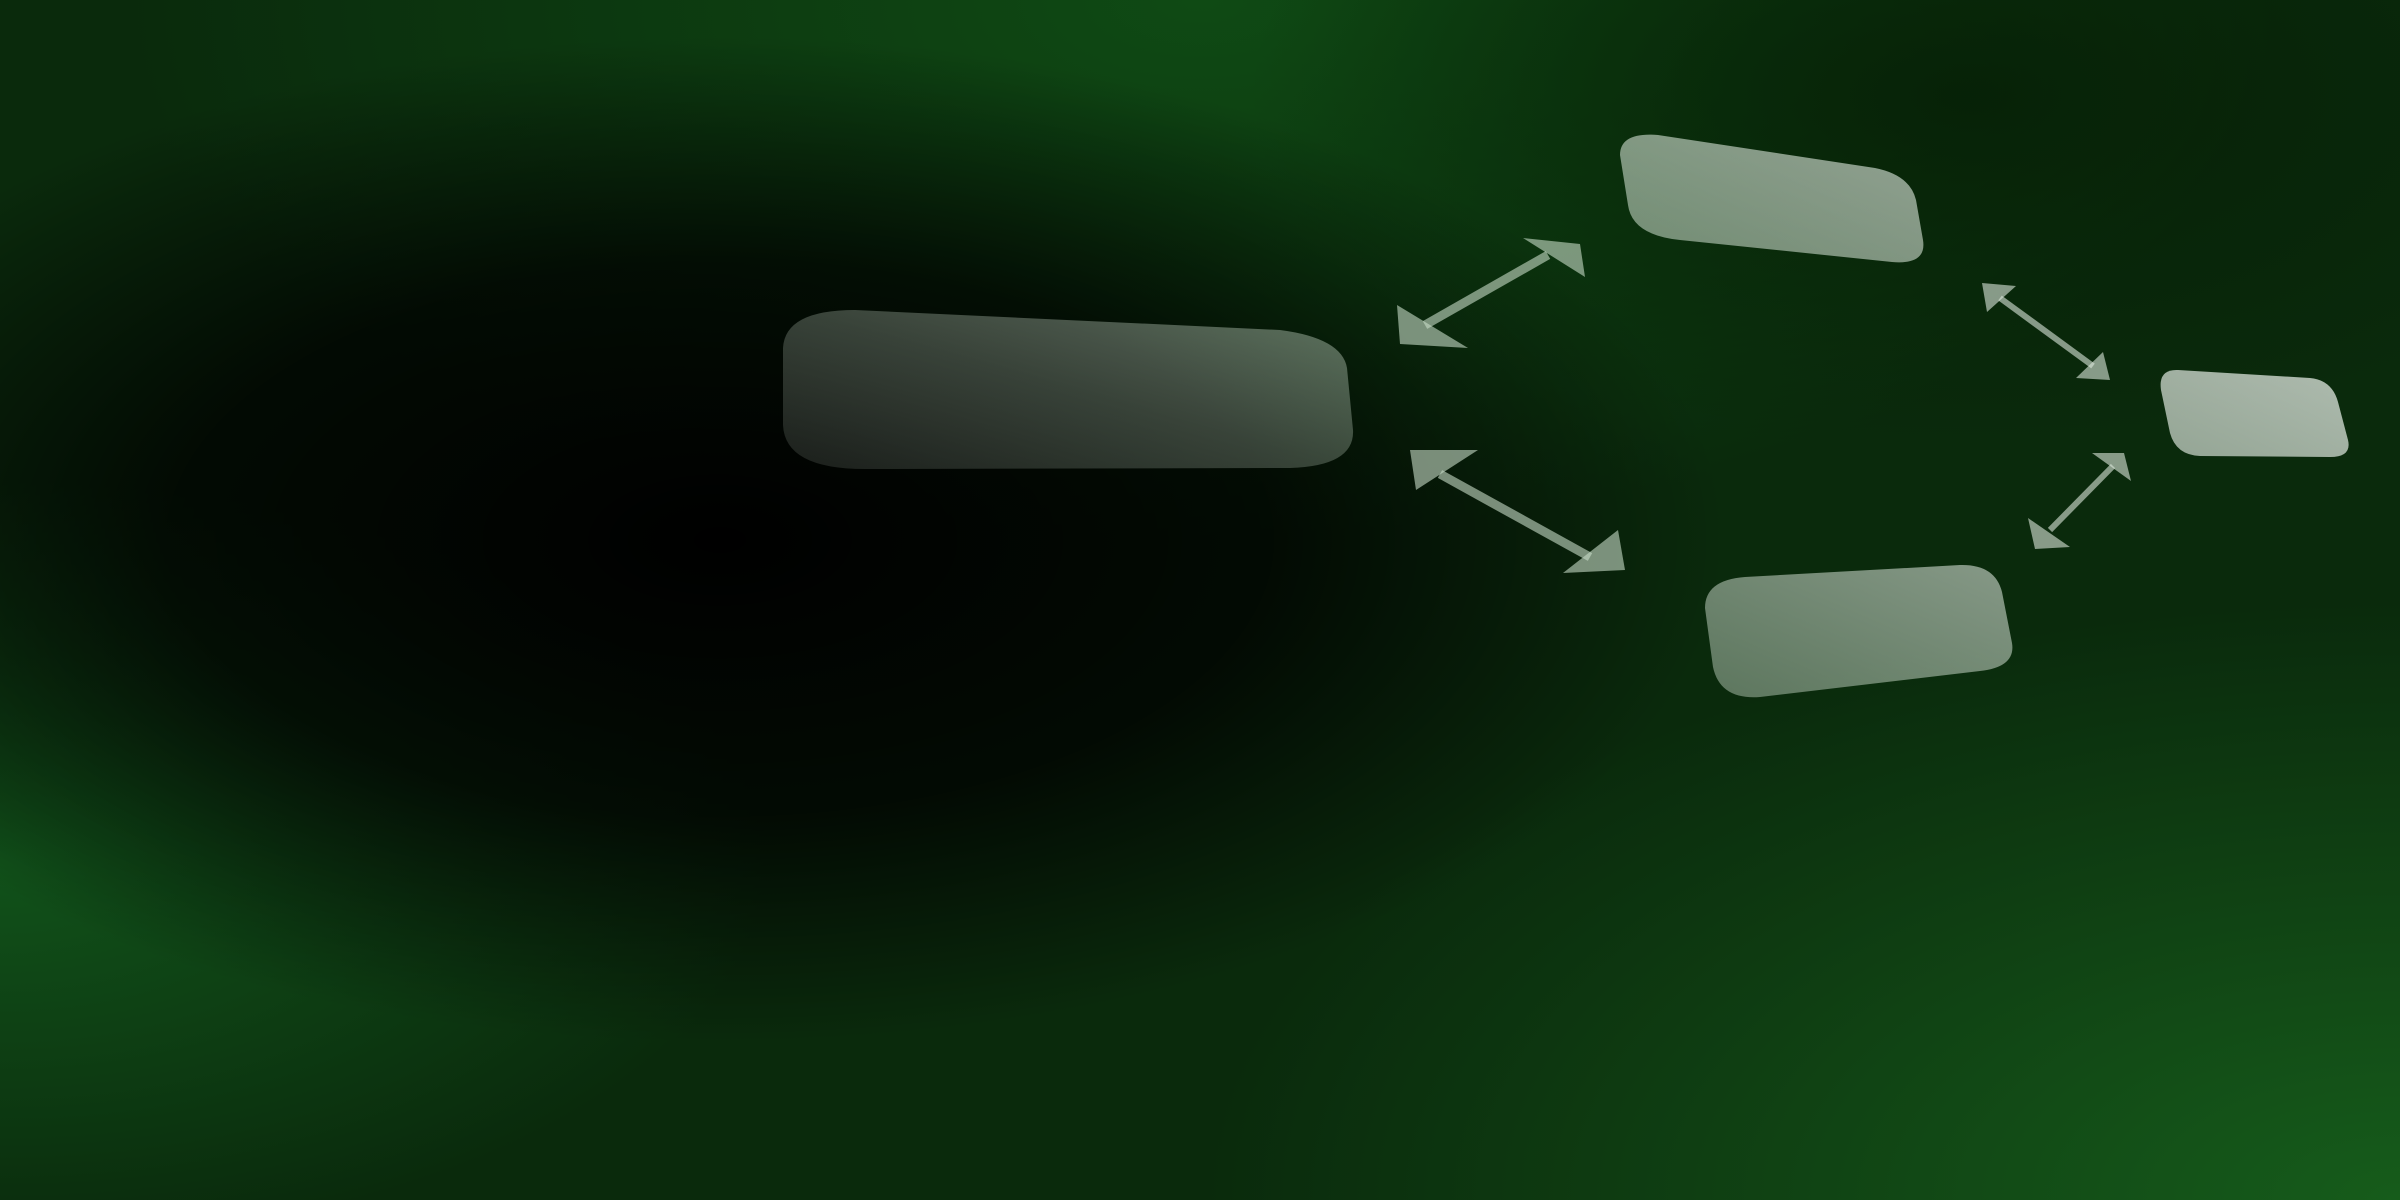 The width and height of the screenshot is (2400, 1200). What do you see at coordinates (2081, 498) in the screenshot?
I see `connector-lower-right-shaft` at bounding box center [2081, 498].